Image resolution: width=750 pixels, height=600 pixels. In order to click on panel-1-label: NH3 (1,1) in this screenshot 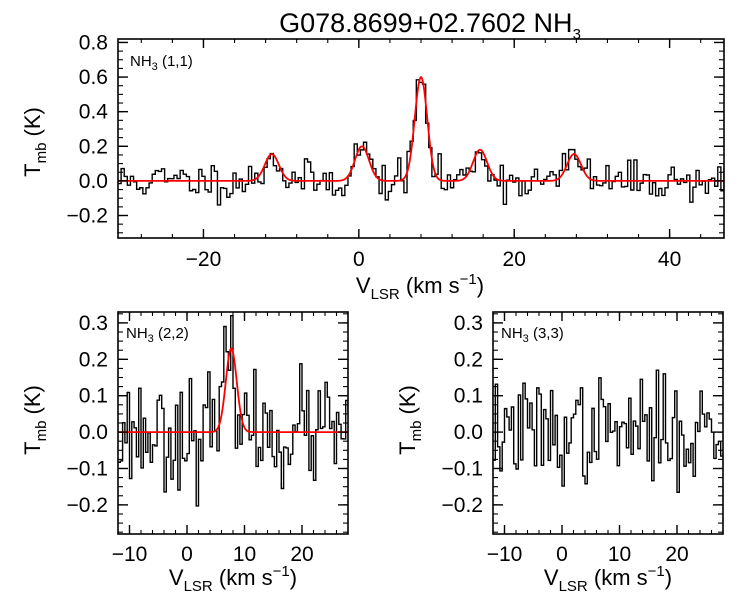, I will do `click(161, 63)`.